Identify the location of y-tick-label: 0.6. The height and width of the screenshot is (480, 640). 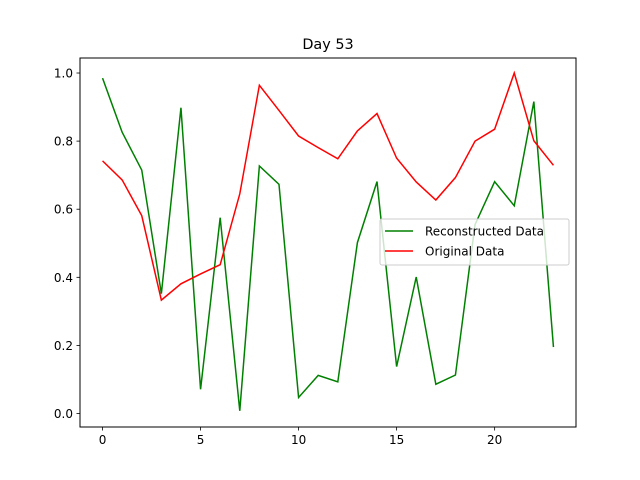
(63, 210).